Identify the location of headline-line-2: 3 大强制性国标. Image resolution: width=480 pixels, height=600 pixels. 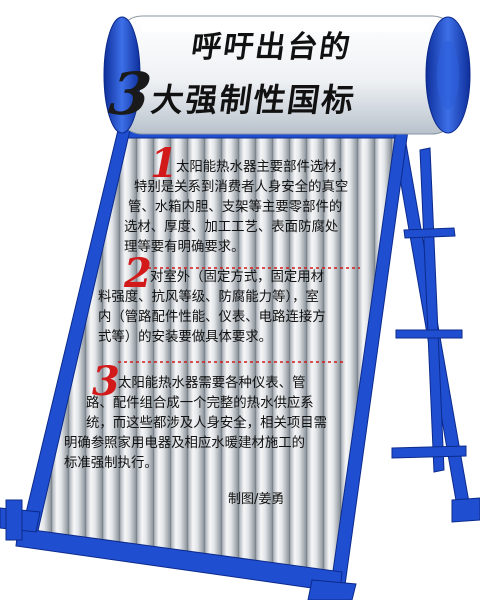
(232, 94).